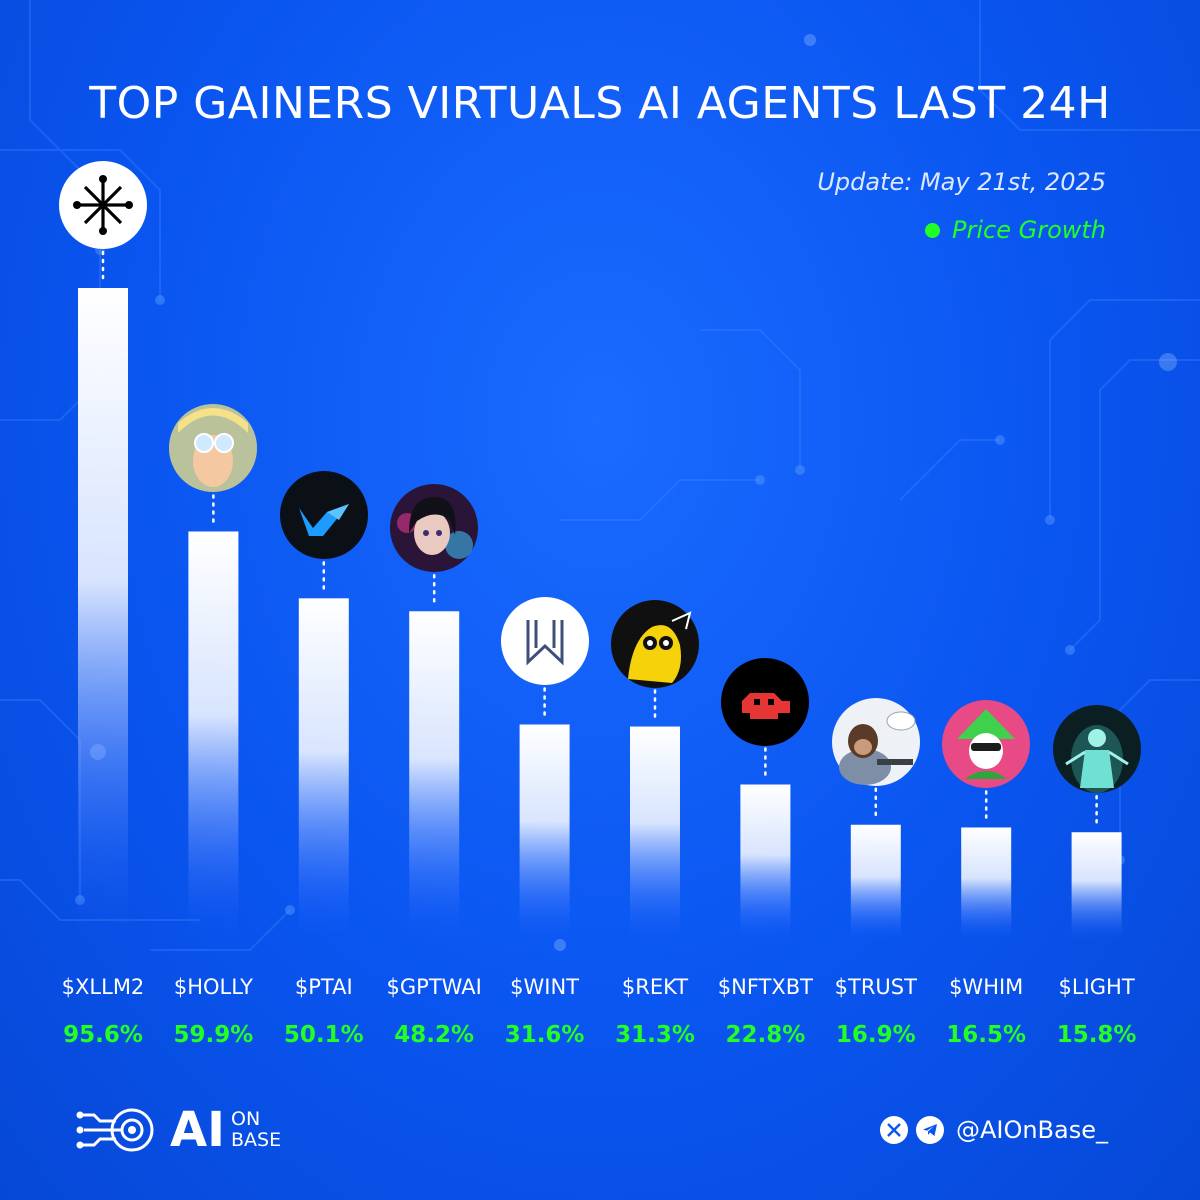  Describe the element at coordinates (213, 987) in the screenshot. I see `tick-label-holly: $HOLLY` at that location.